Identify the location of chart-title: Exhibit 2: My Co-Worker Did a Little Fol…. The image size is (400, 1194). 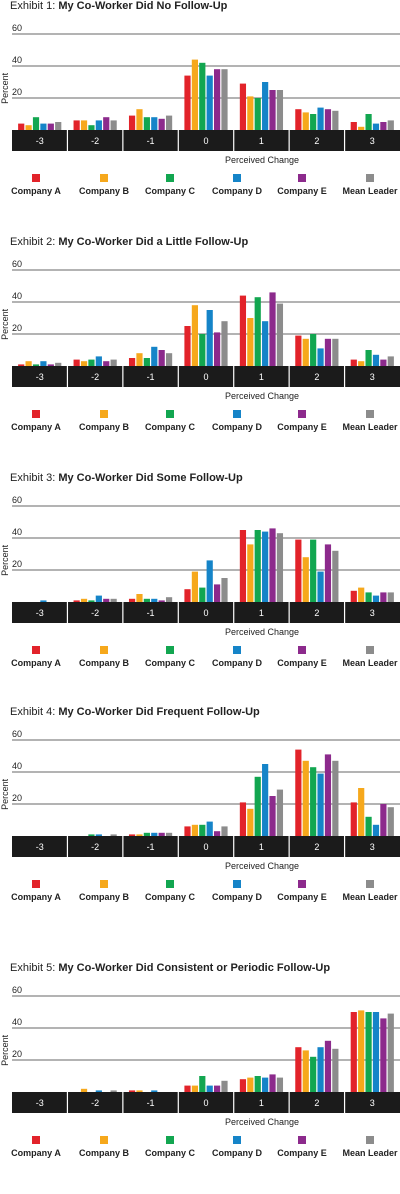
(129, 242).